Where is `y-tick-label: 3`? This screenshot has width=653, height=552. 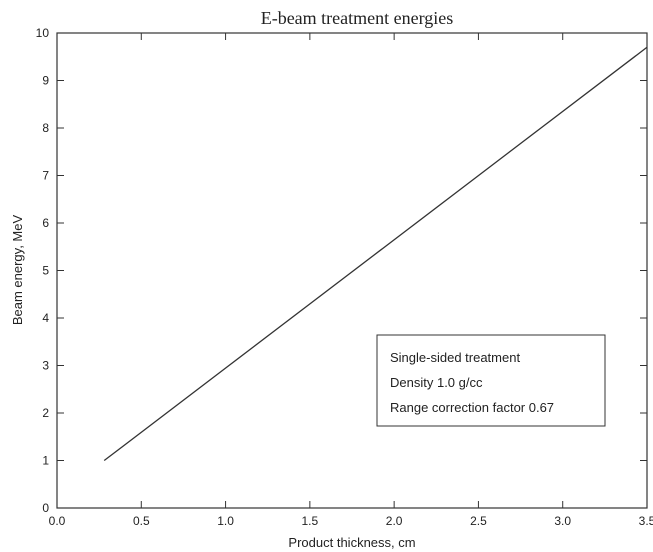
y-tick-label: 3 is located at coordinates (45, 366).